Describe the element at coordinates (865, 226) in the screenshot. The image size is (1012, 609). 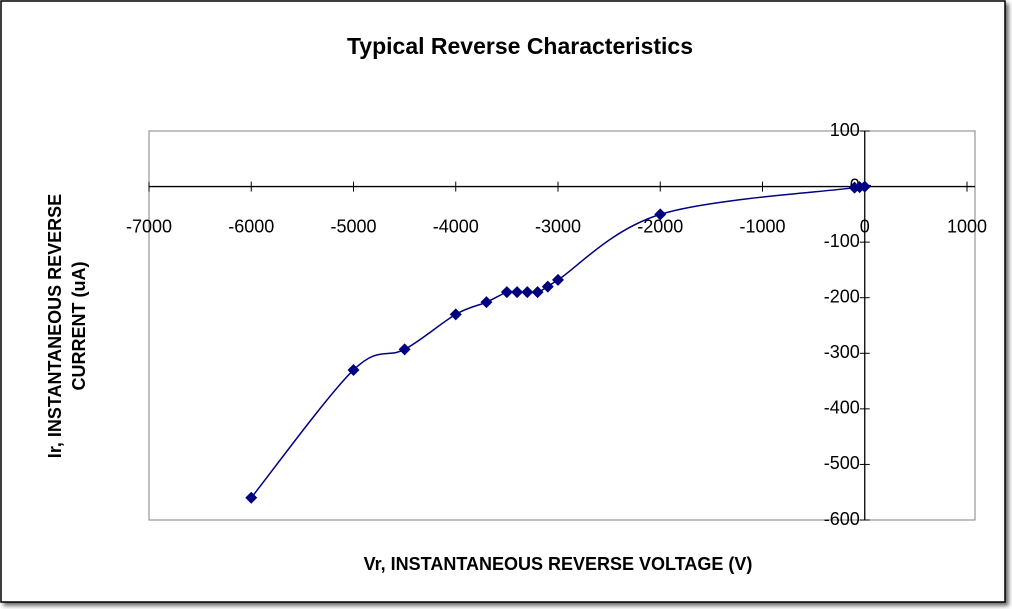
I see `x-tick-label: 0` at that location.